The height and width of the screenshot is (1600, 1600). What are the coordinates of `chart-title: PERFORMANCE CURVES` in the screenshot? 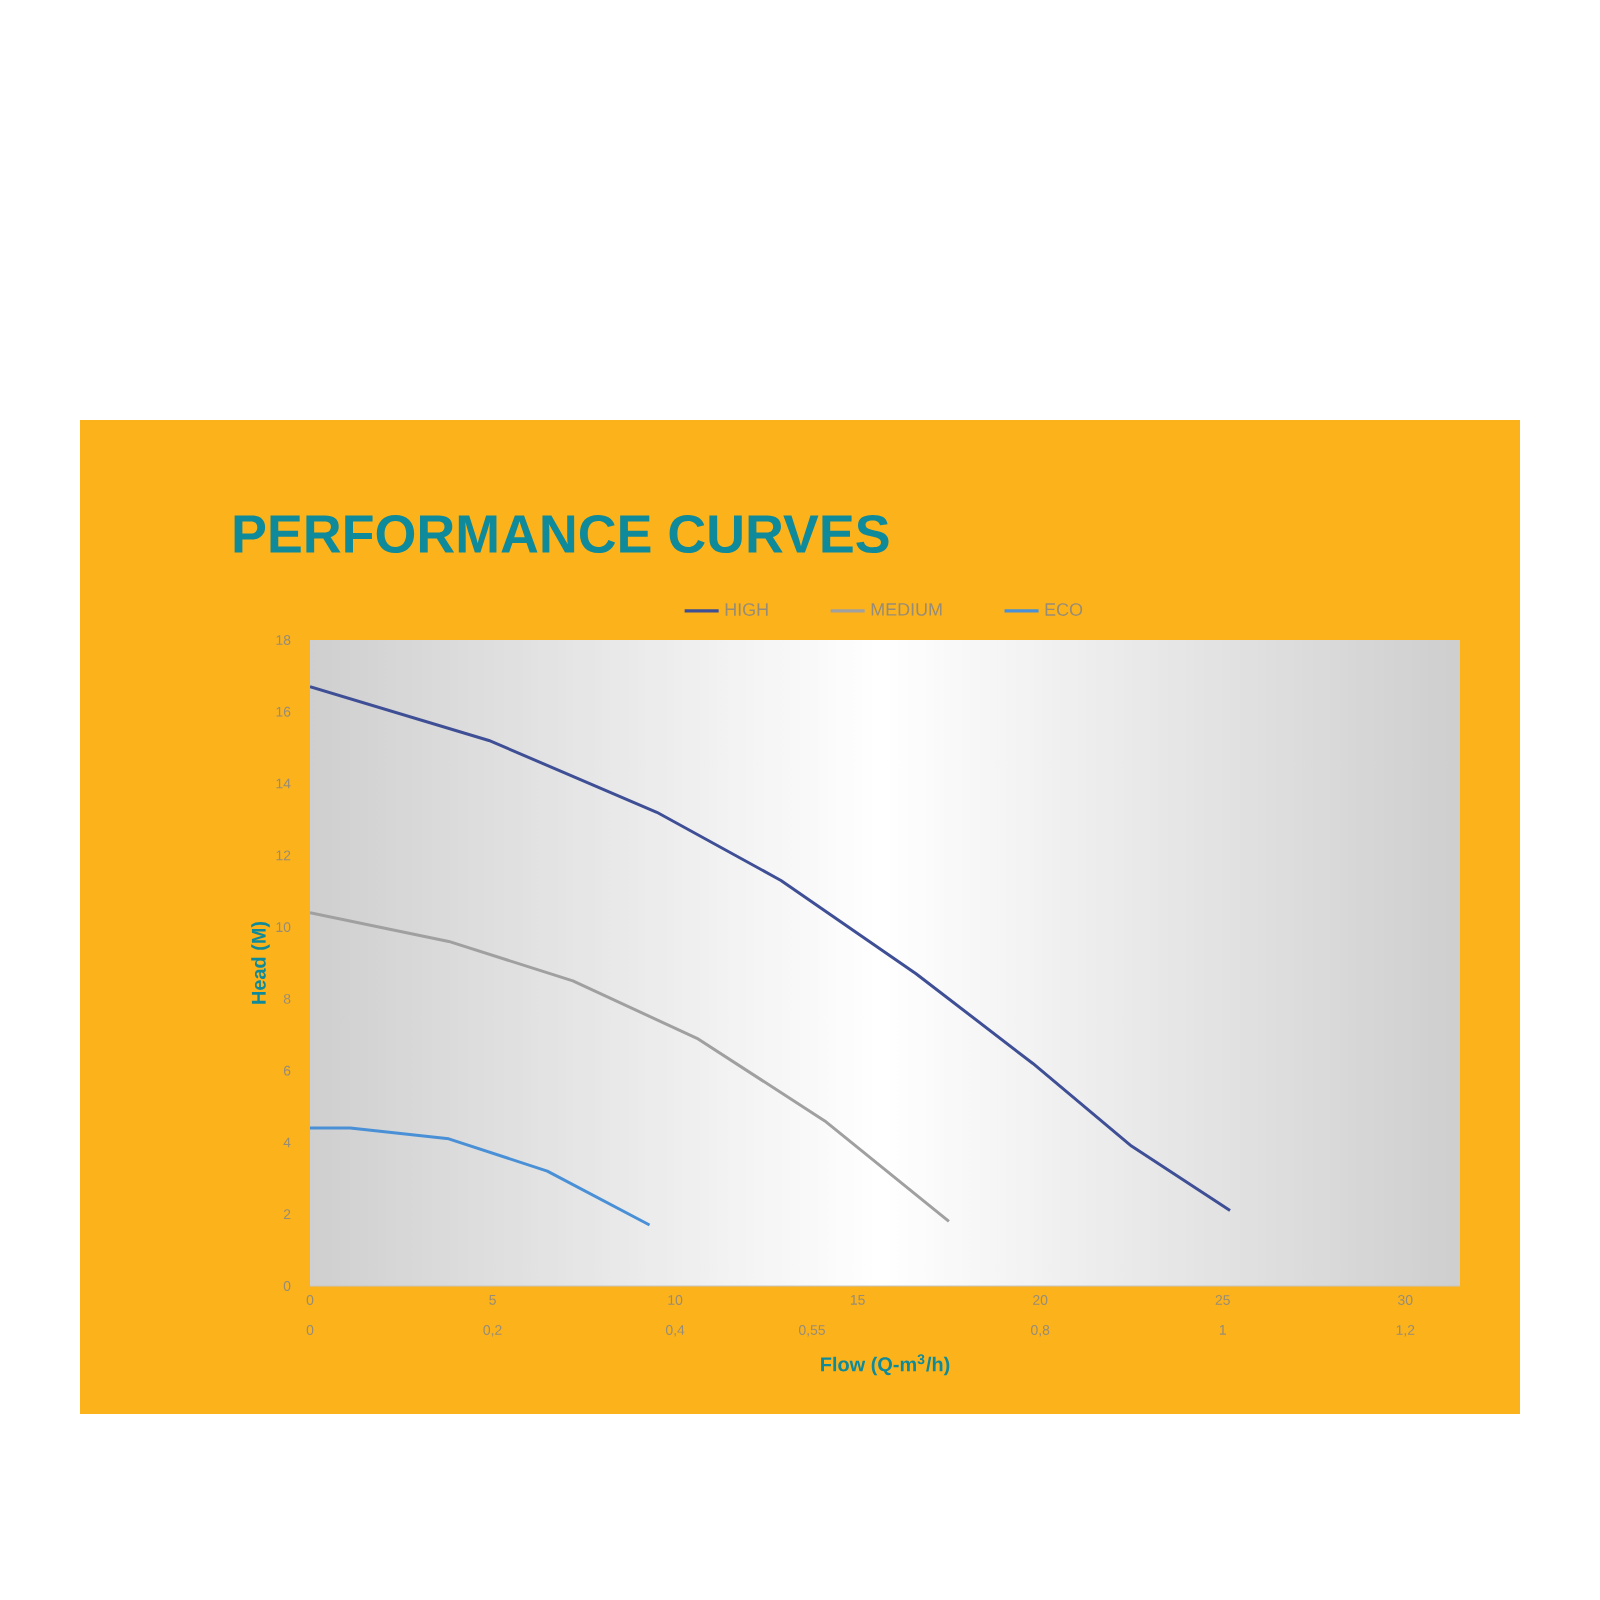 It's located at (561, 534).